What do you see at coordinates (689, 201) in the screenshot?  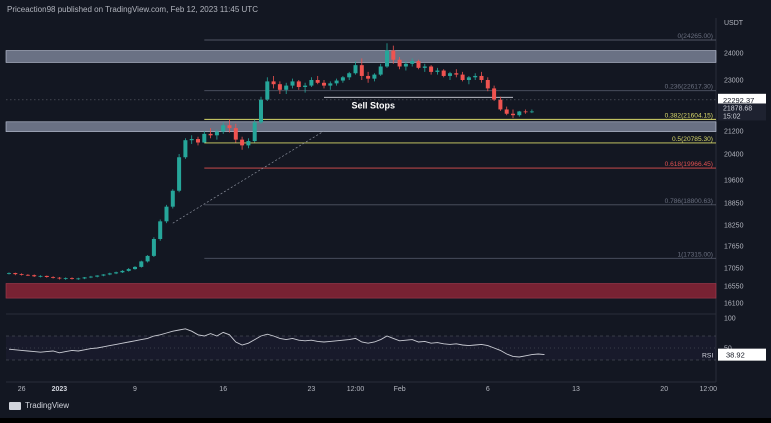 I see `fib-level-label: 0.786(18800.63)` at bounding box center [689, 201].